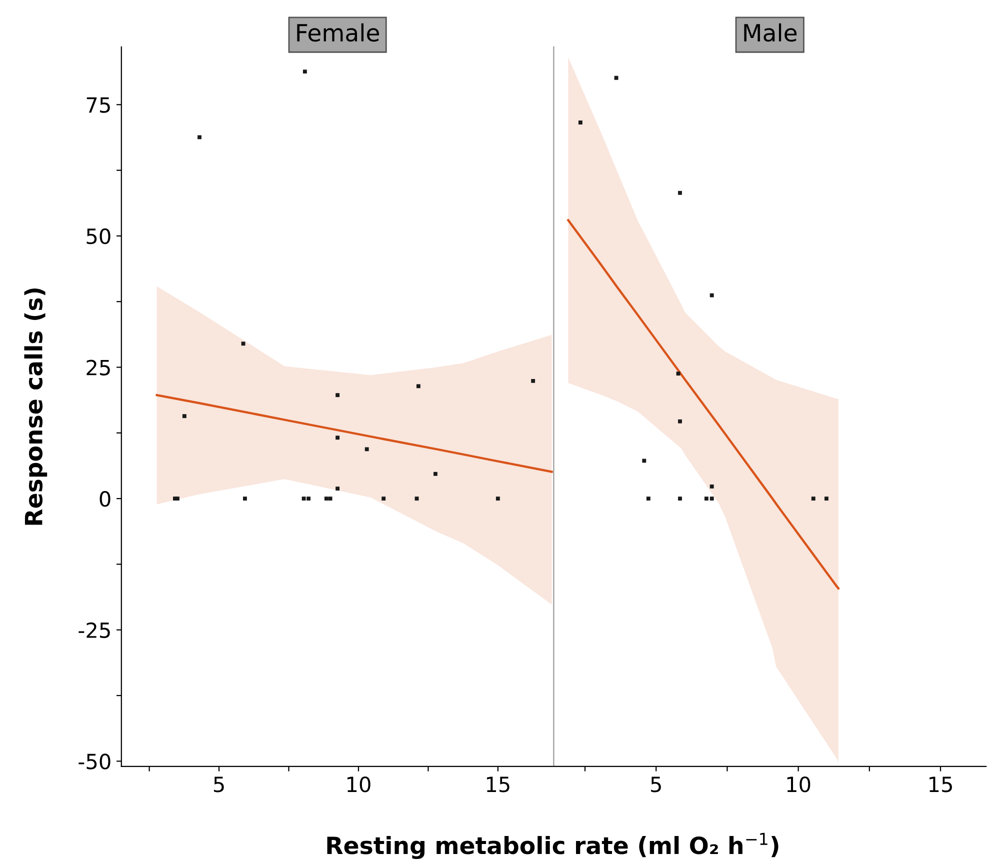 This screenshot has width=987, height=868. Describe the element at coordinates (770, 32) in the screenshot. I see `chart-title: Male` at that location.